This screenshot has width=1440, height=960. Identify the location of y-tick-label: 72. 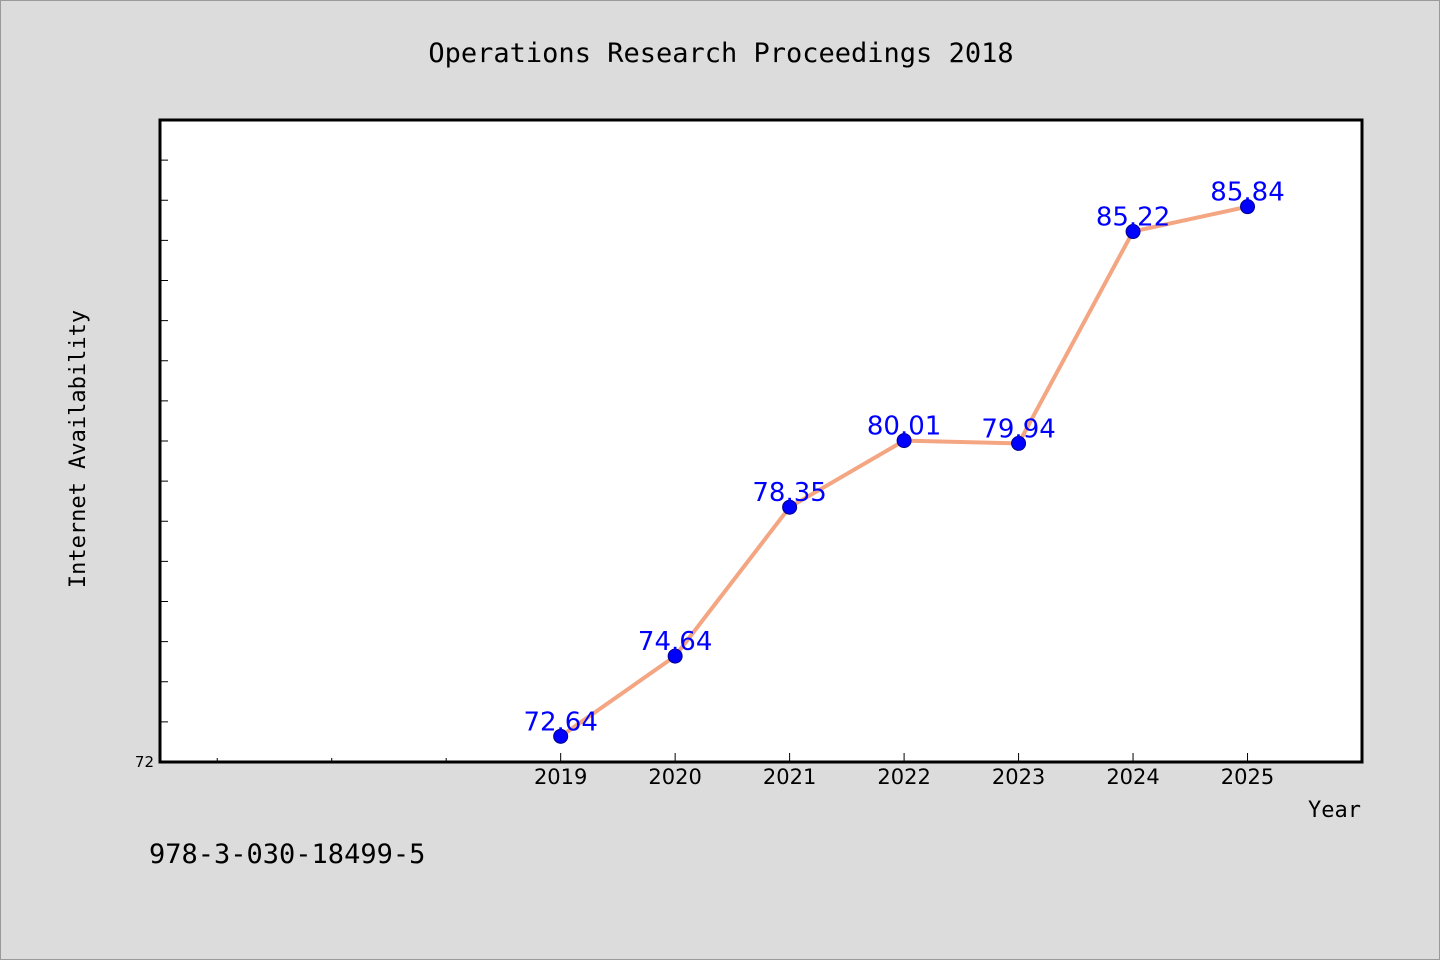
(144, 762).